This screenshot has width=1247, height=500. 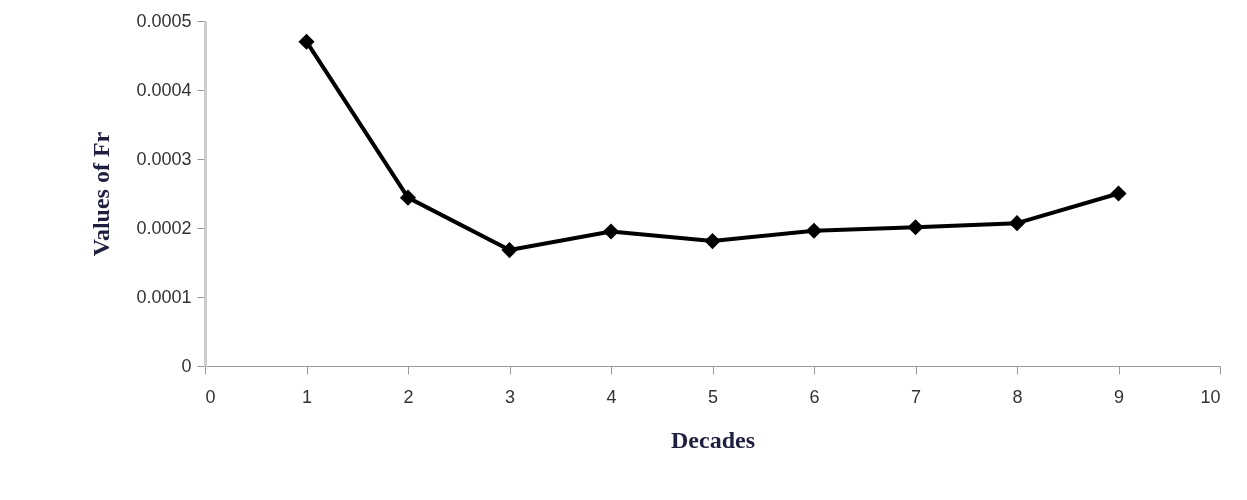 I want to click on y-tick-label: 0.0001, so click(x=164, y=296).